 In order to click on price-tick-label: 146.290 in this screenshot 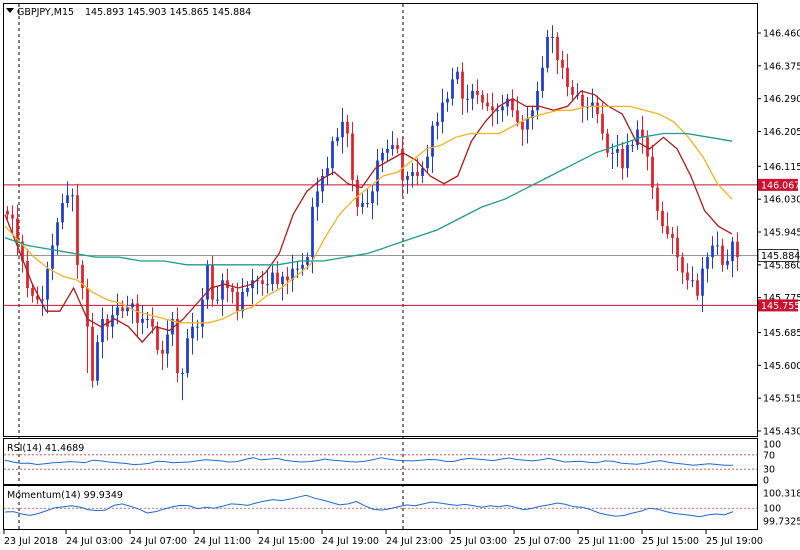, I will do `click(781, 99)`.